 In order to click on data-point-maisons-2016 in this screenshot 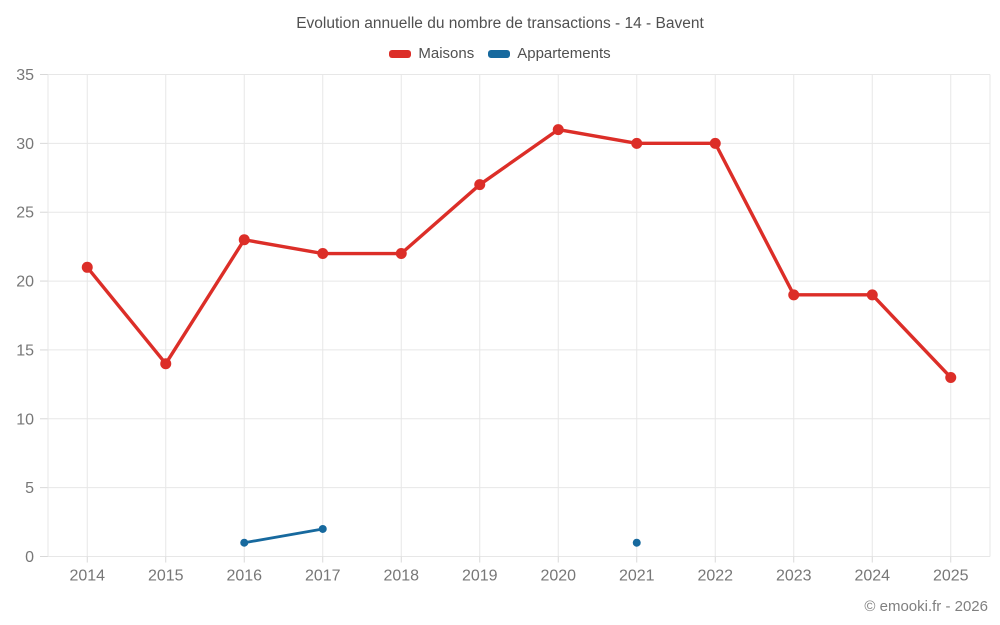, I will do `click(244, 240)`.